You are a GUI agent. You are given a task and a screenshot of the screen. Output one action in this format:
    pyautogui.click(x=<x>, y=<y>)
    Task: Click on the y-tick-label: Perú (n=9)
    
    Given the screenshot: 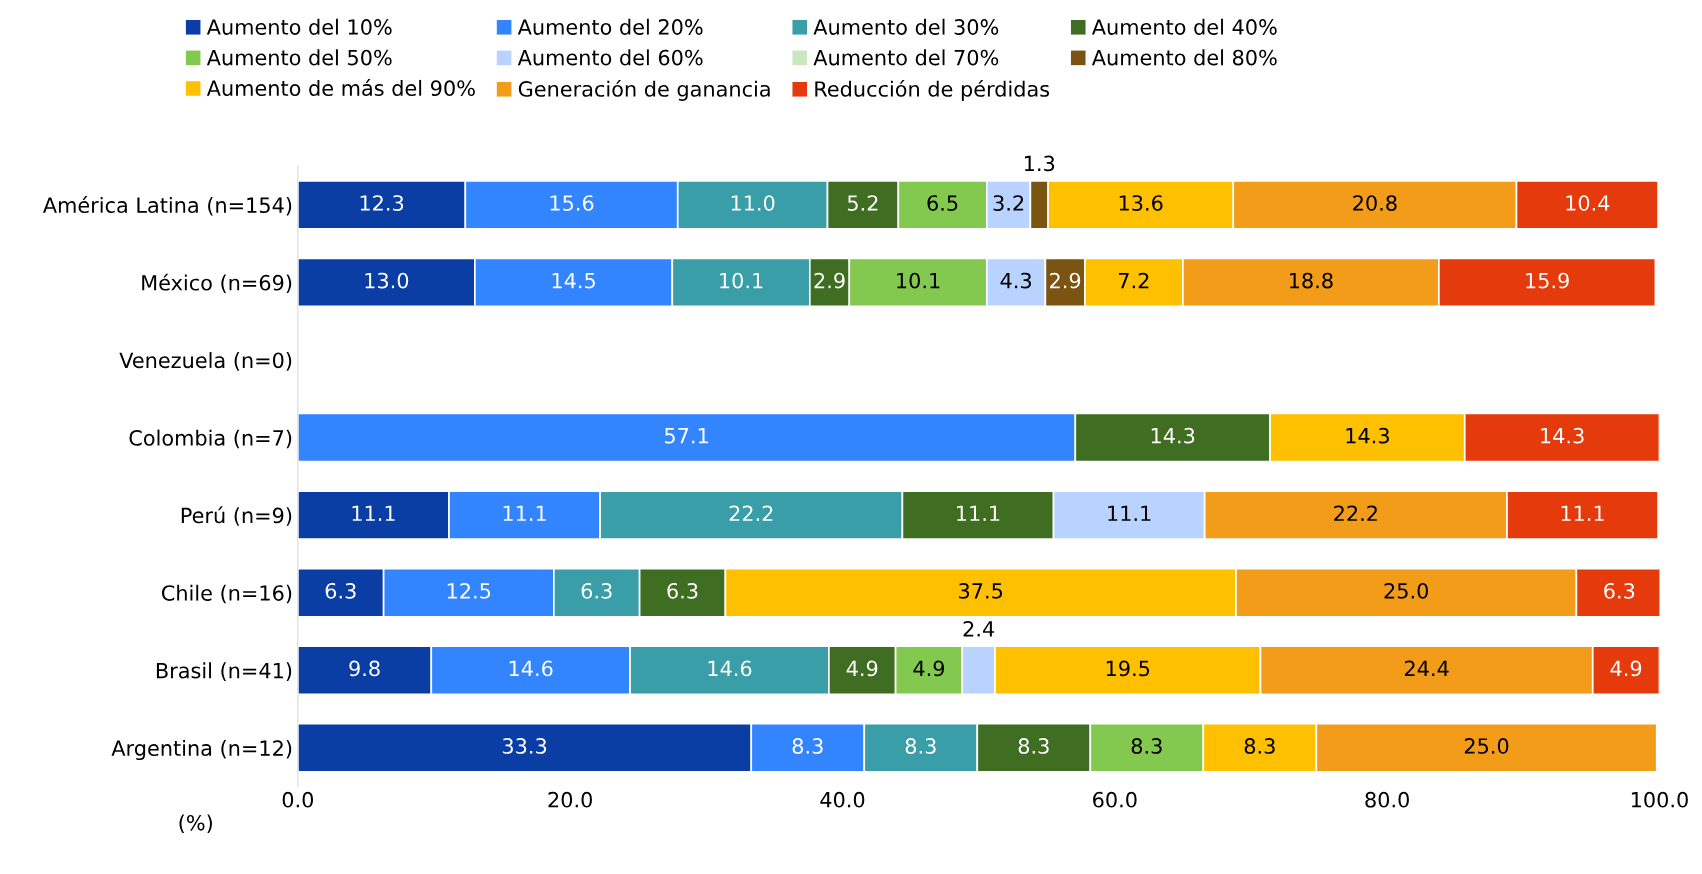 What is the action you would take?
    pyautogui.click(x=236, y=516)
    